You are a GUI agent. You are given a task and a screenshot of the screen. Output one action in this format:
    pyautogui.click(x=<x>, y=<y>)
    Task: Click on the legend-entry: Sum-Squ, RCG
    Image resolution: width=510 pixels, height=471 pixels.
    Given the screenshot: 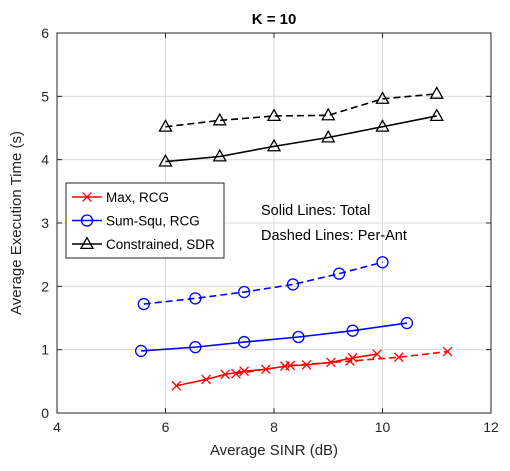 What is the action you would take?
    pyautogui.click(x=136, y=221)
    